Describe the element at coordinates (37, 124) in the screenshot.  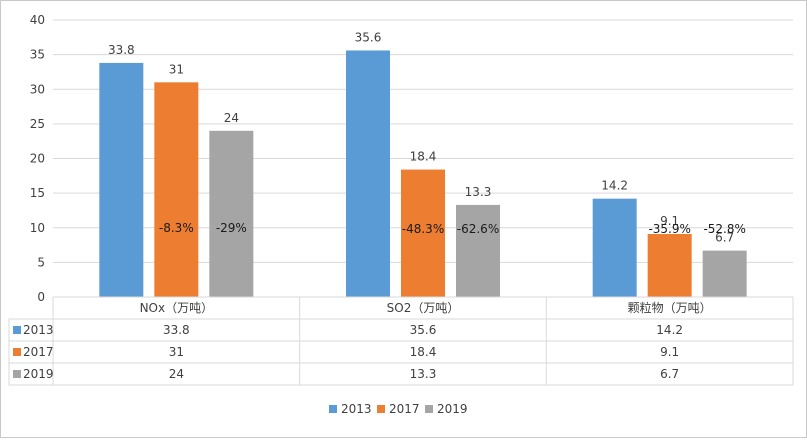
I see `y-tick-label: 25` at that location.